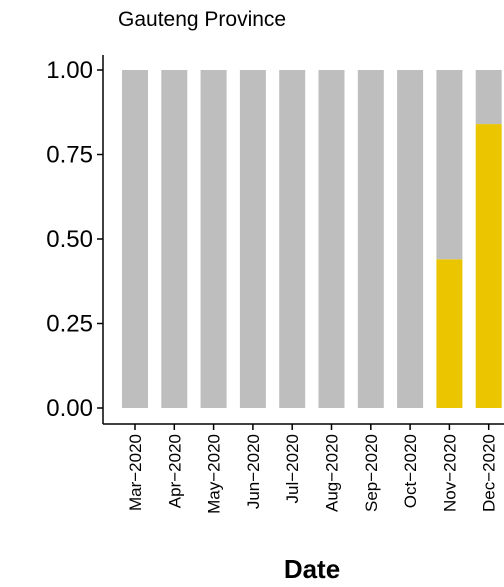  Describe the element at coordinates (253, 471) in the screenshot. I see `x-tick-label: Jun−2020` at that location.